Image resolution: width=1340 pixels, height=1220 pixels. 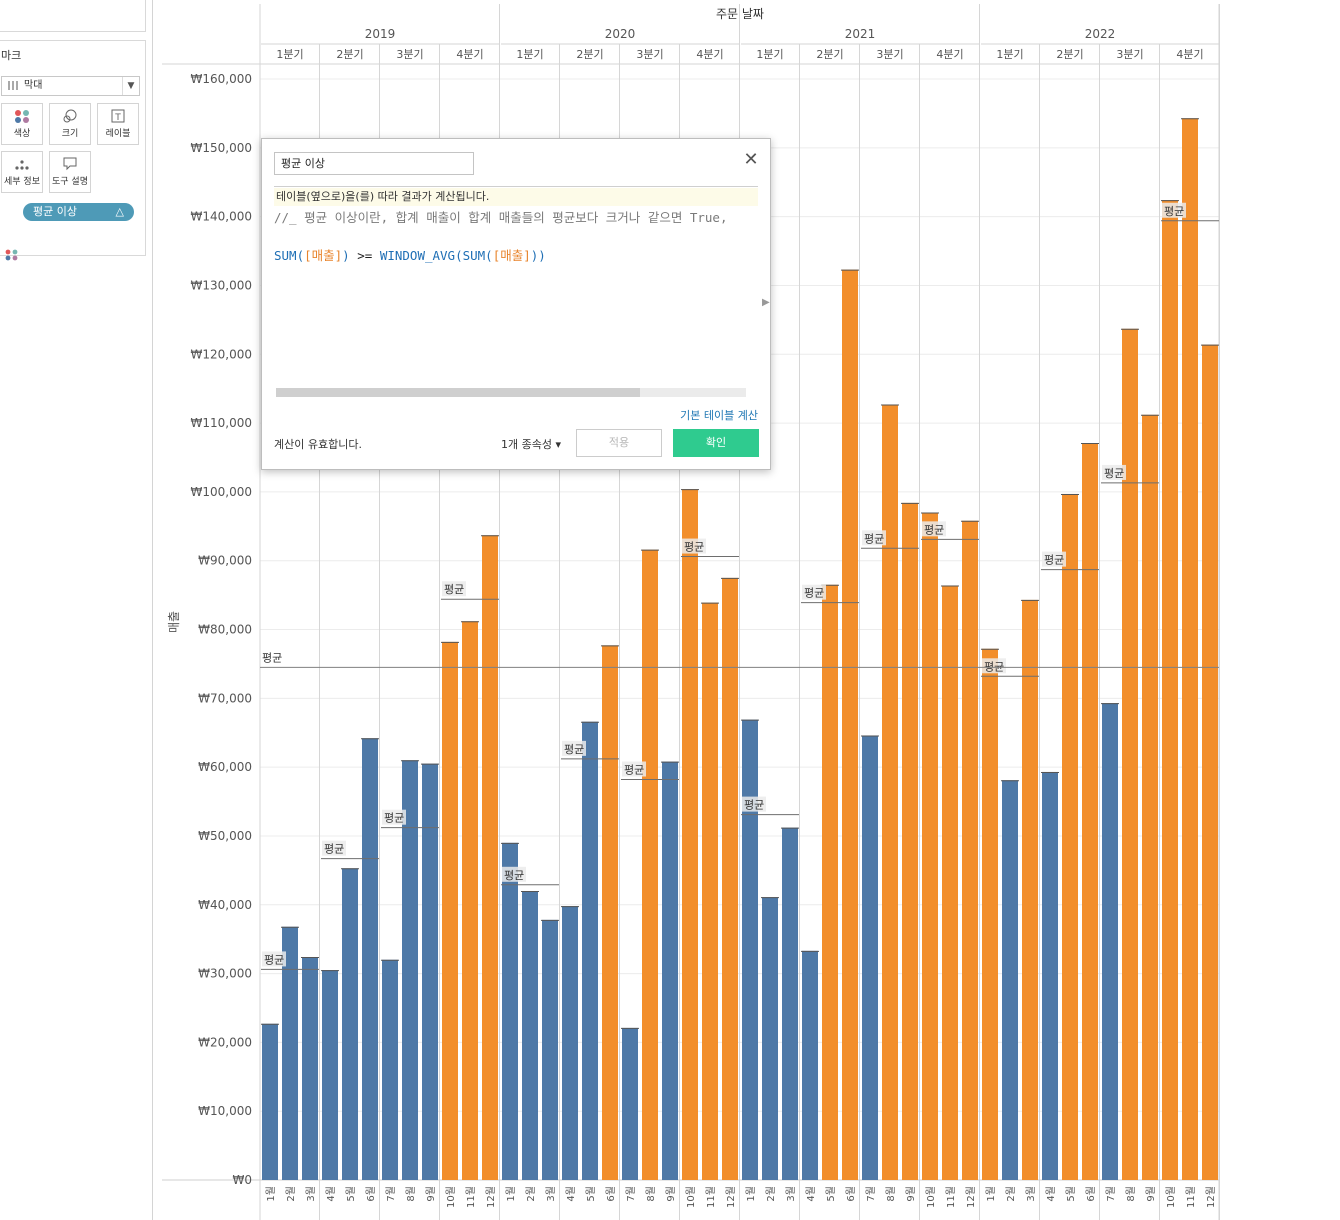 What do you see at coordinates (225, 698) in the screenshot?
I see `y-tick-label: ₩70,000` at bounding box center [225, 698].